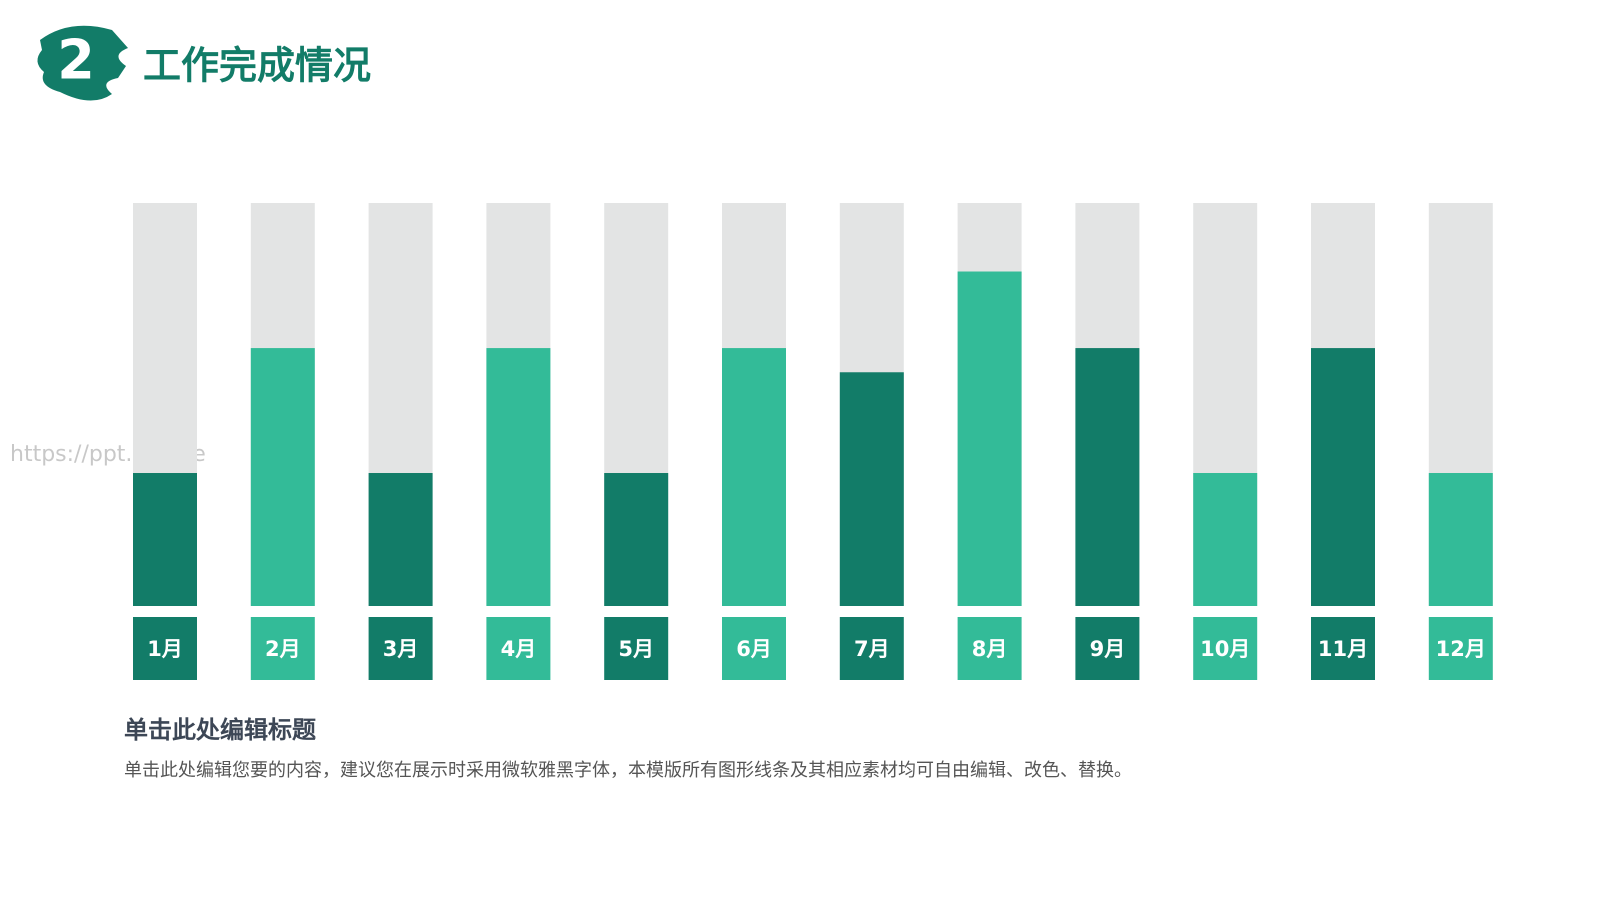 Image resolution: width=1600 pixels, height=900 pixels. I want to click on x-tick-label: 11月, so click(1343, 649).